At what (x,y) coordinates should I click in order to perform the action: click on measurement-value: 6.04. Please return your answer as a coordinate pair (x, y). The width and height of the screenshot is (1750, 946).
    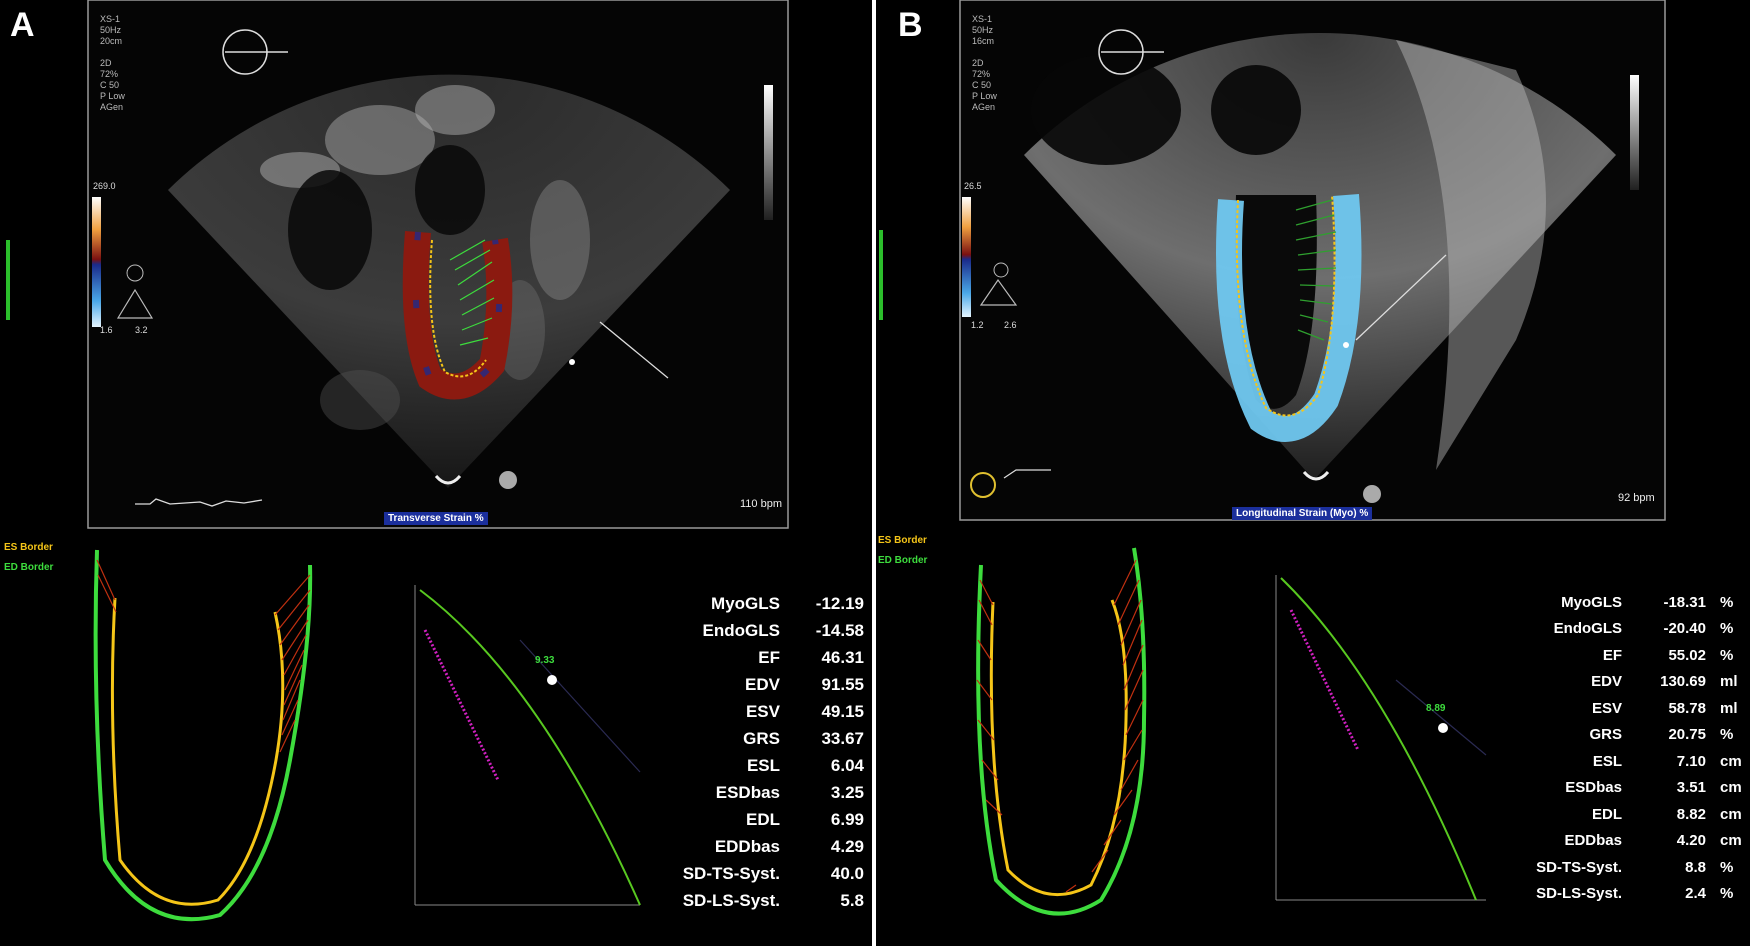
    Looking at the image, I should click on (847, 765).